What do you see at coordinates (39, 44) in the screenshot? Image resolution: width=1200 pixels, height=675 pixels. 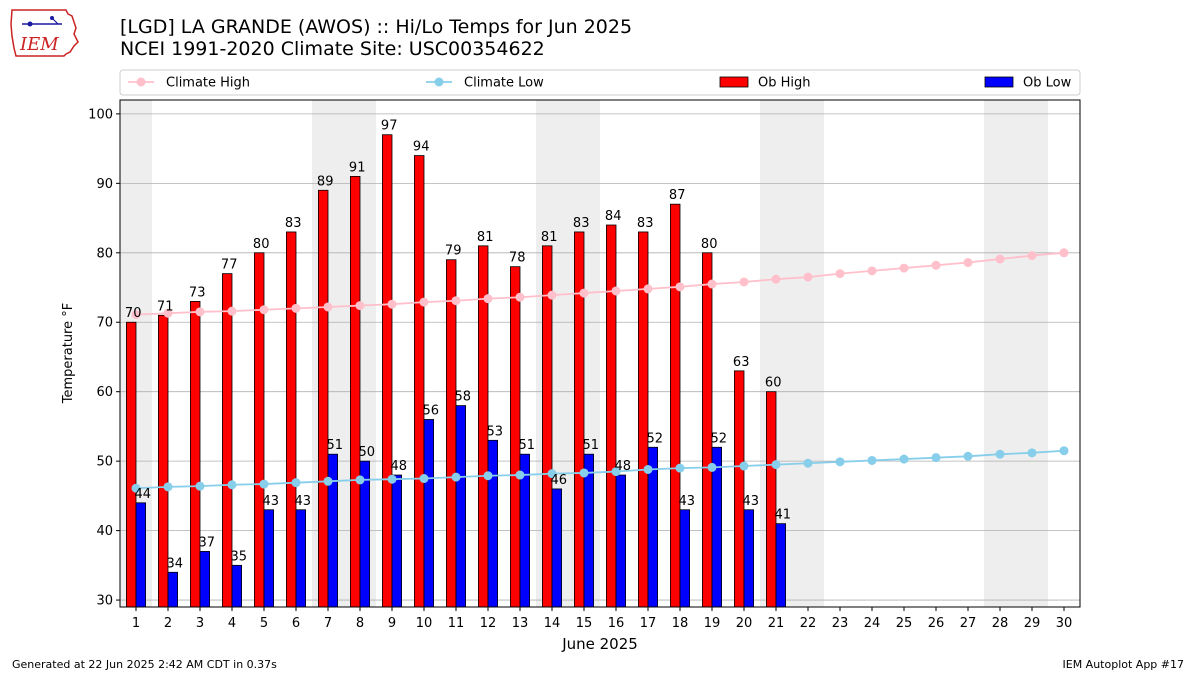 I see `logo-text: IEM` at bounding box center [39, 44].